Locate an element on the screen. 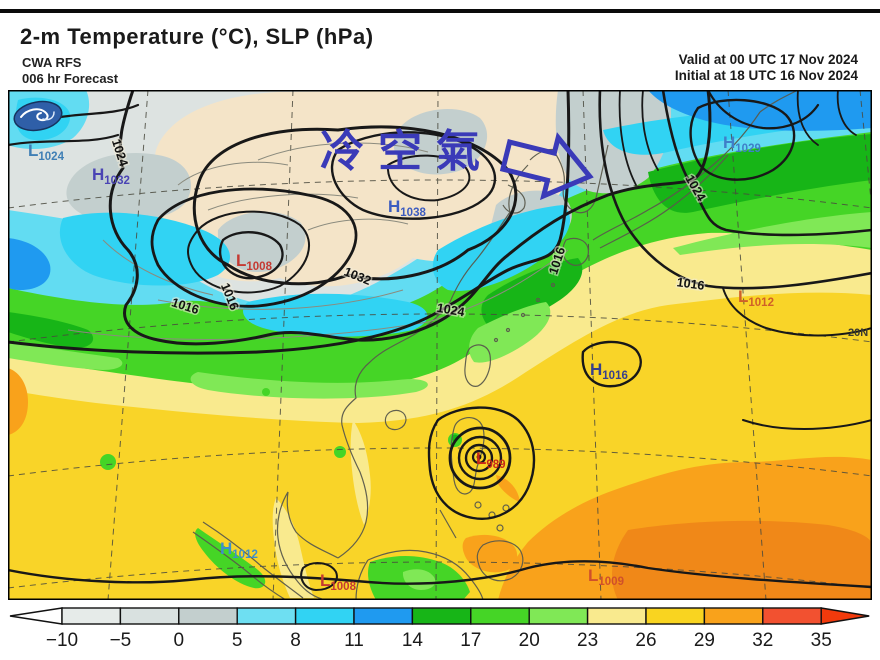 Image resolution: width=880 pixels, height=660 pixels. isobar-label: 1024 is located at coordinates (451, 310).